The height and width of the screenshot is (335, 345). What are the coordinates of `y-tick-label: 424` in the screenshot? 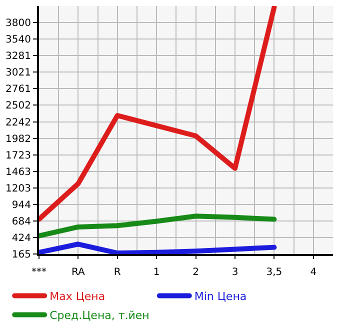 It's located at (21, 238).